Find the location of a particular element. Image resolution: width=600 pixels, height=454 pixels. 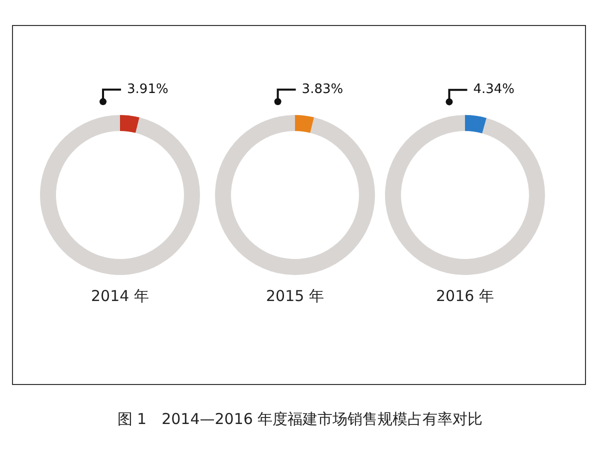

text: 2016 年 is located at coordinates (465, 296).